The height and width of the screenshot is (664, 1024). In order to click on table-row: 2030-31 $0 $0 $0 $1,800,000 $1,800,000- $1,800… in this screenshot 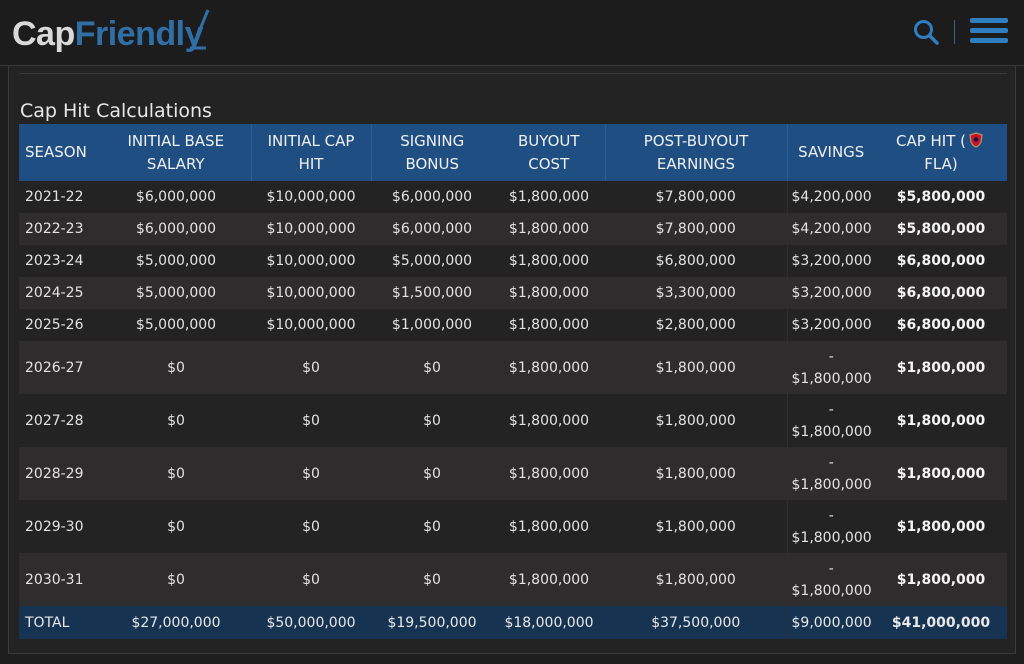, I will do `click(513, 579)`.